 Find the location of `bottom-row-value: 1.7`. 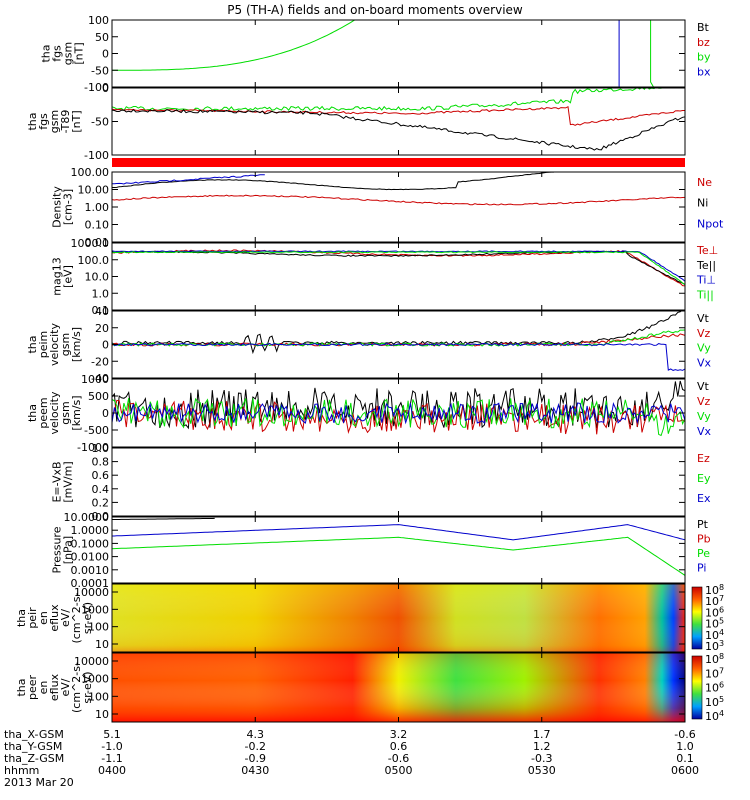

bottom-row-value: 1.7 is located at coordinates (542, 734).